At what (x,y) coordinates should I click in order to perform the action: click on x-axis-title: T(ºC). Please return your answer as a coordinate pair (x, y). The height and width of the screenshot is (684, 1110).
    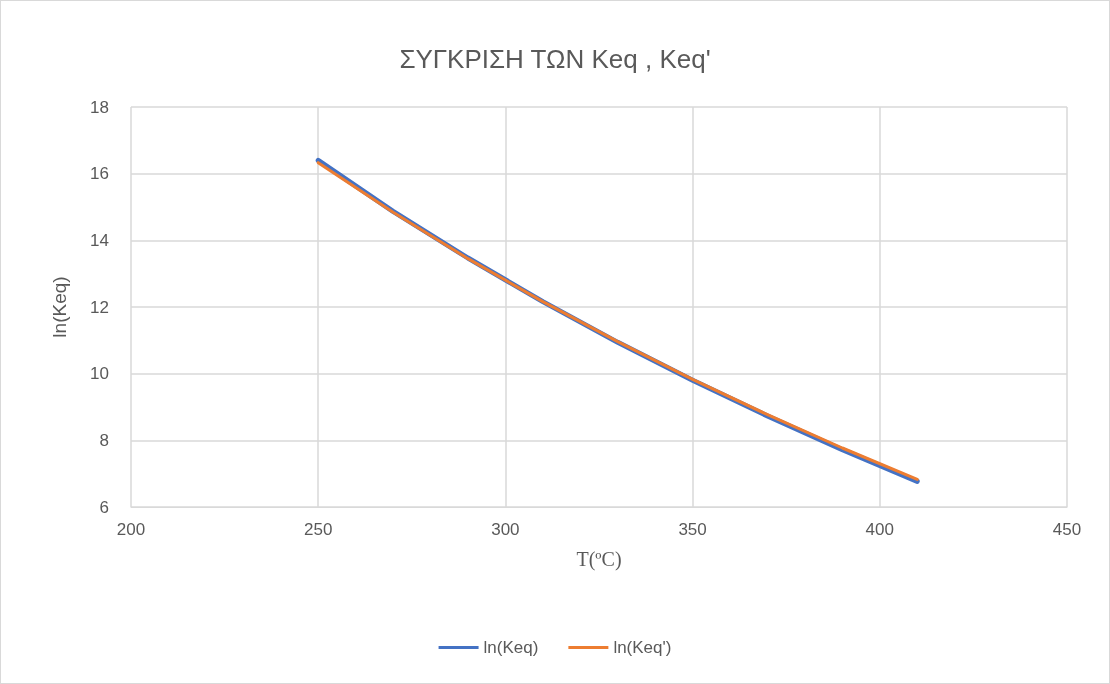
    Looking at the image, I should click on (599, 559).